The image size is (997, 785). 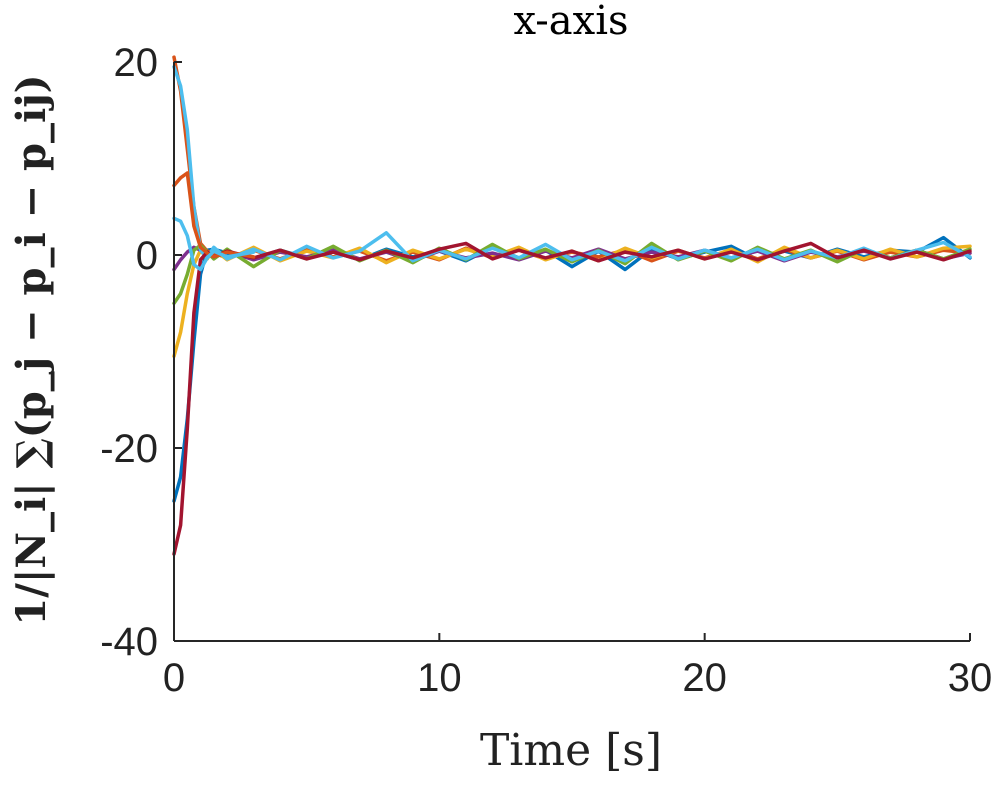 What do you see at coordinates (570, 22) in the screenshot?
I see `chart-title: x-axis` at bounding box center [570, 22].